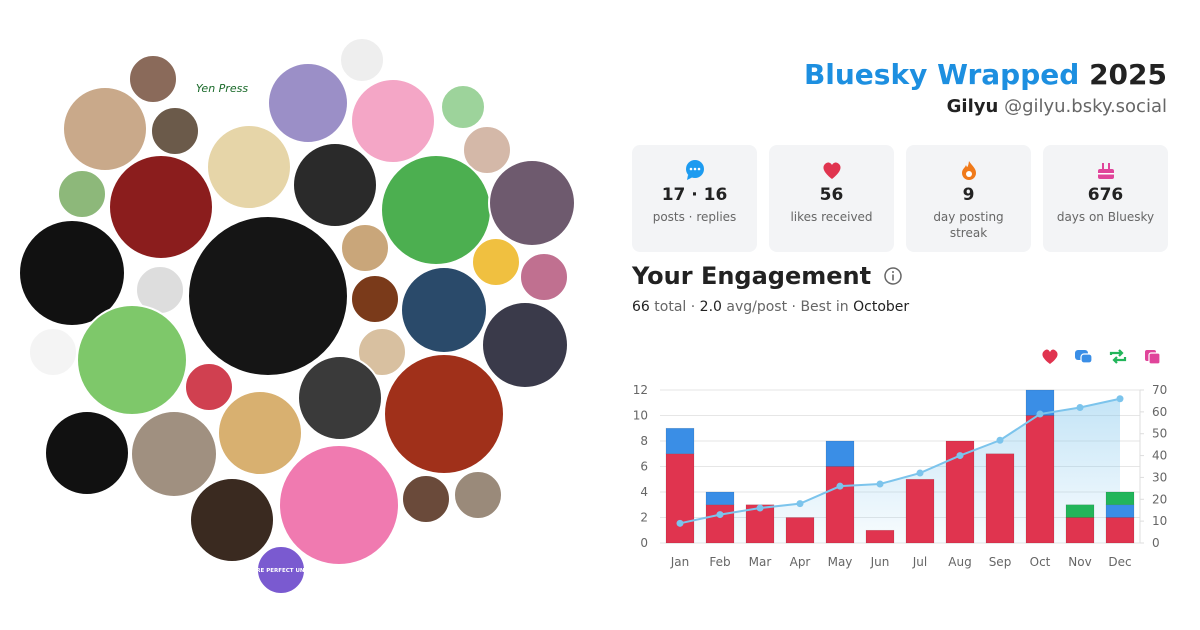  I want to click on y-tick-label: 12, so click(640, 390).